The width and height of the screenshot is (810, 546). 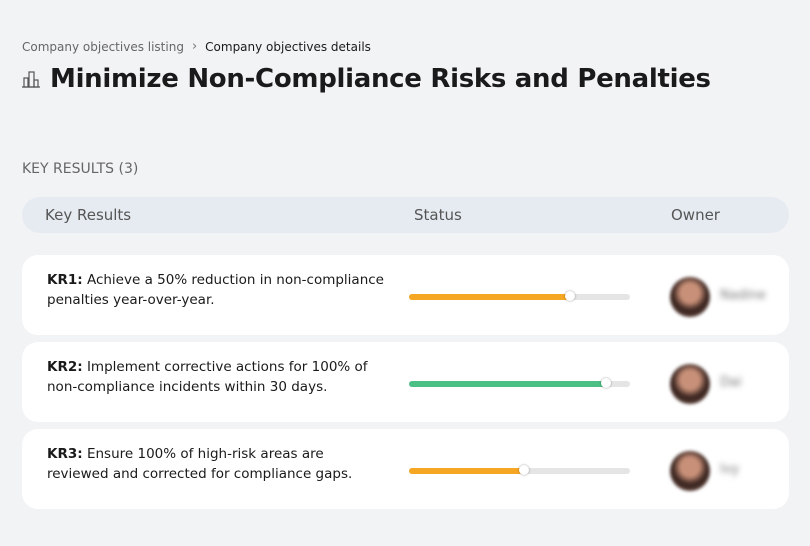 I want to click on column-header: Key Results, so click(x=88, y=215).